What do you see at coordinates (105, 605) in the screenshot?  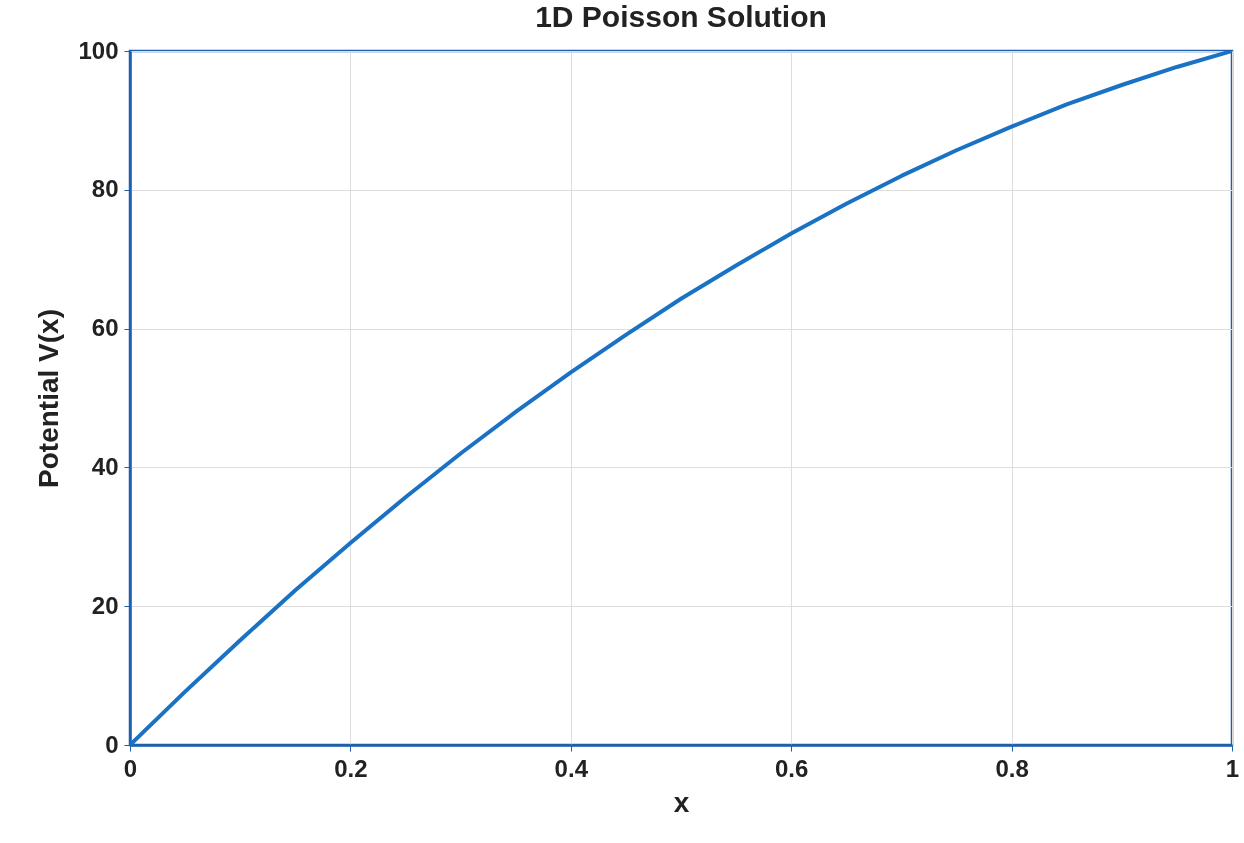 I see `y-tick-label: 20` at bounding box center [105, 605].